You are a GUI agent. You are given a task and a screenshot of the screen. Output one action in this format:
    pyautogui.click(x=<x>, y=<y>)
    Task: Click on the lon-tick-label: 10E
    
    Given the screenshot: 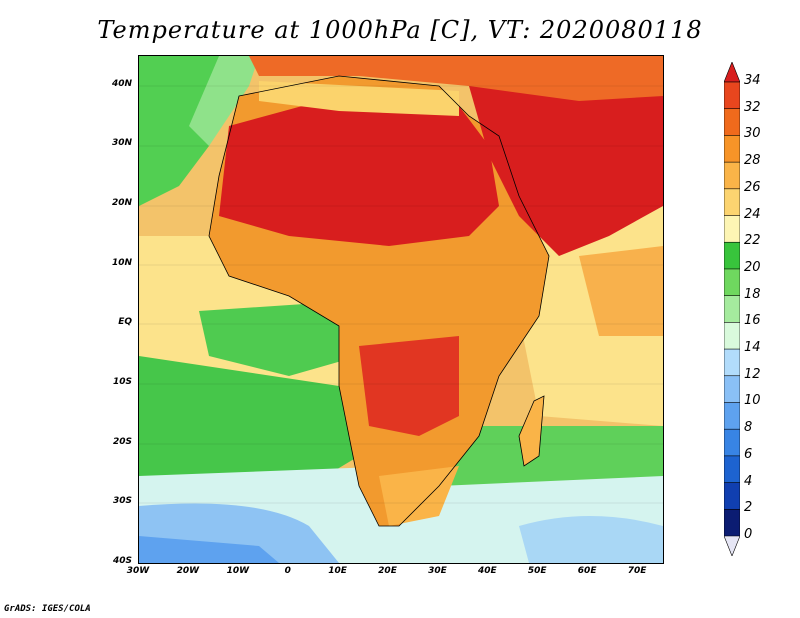 What is the action you would take?
    pyautogui.click(x=337, y=571)
    